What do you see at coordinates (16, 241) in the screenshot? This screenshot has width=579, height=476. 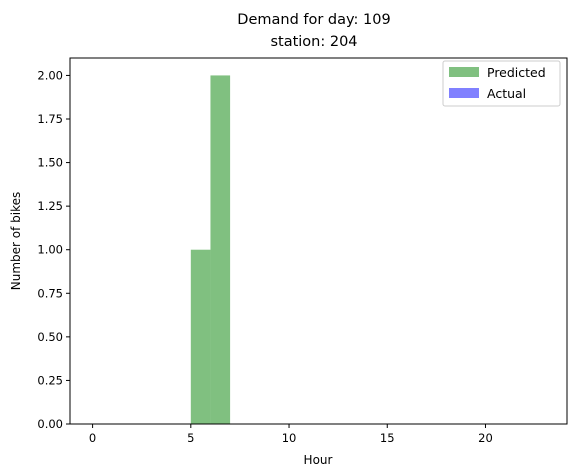 I see `y-axis-label: Number of bikes` at bounding box center [16, 241].